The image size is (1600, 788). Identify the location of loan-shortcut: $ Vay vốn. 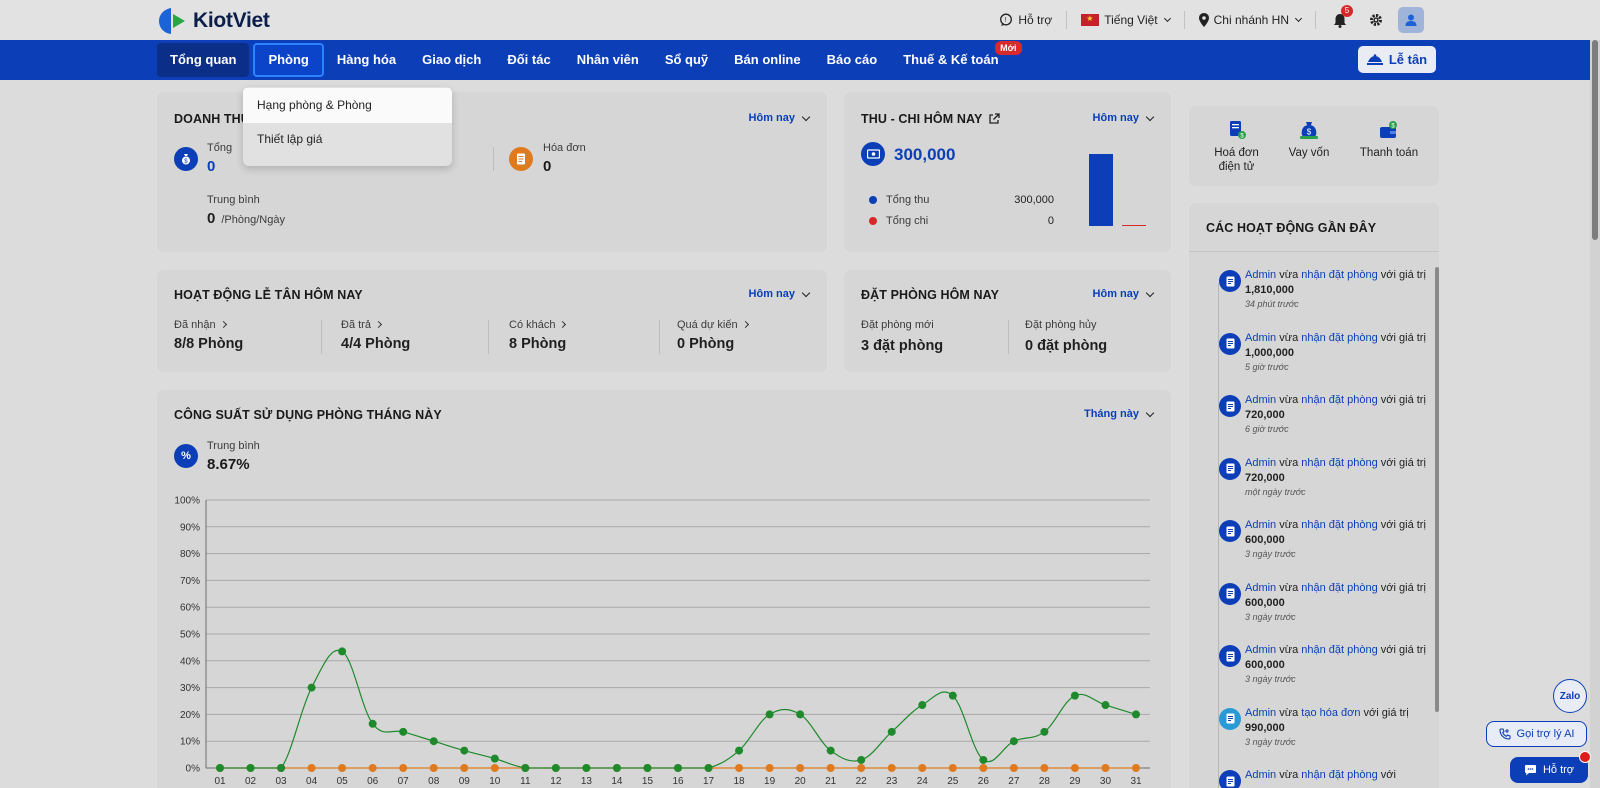
(1309, 140).